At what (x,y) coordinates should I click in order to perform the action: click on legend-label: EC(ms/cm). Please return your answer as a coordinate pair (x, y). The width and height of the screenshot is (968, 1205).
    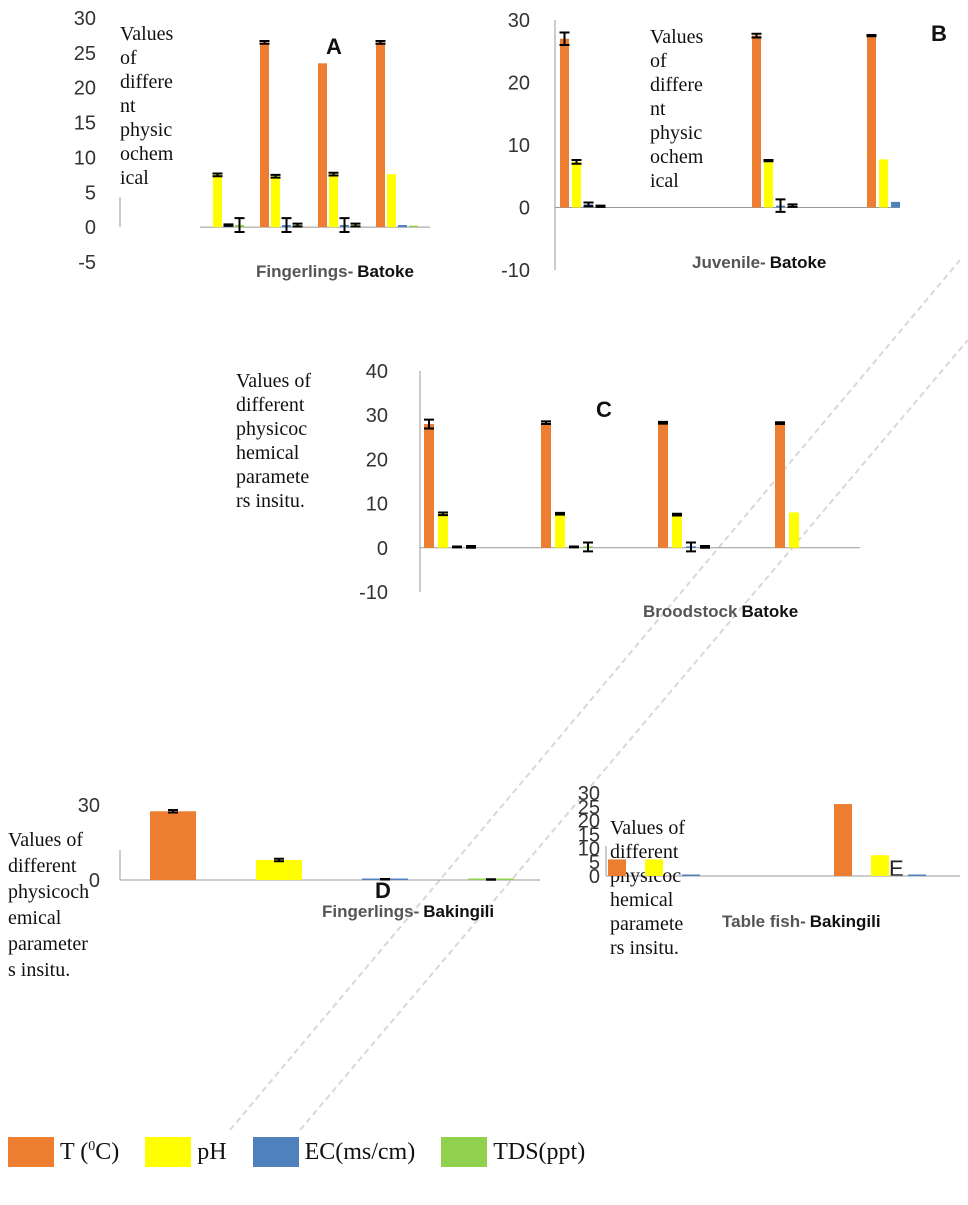
    Looking at the image, I should click on (360, 1152).